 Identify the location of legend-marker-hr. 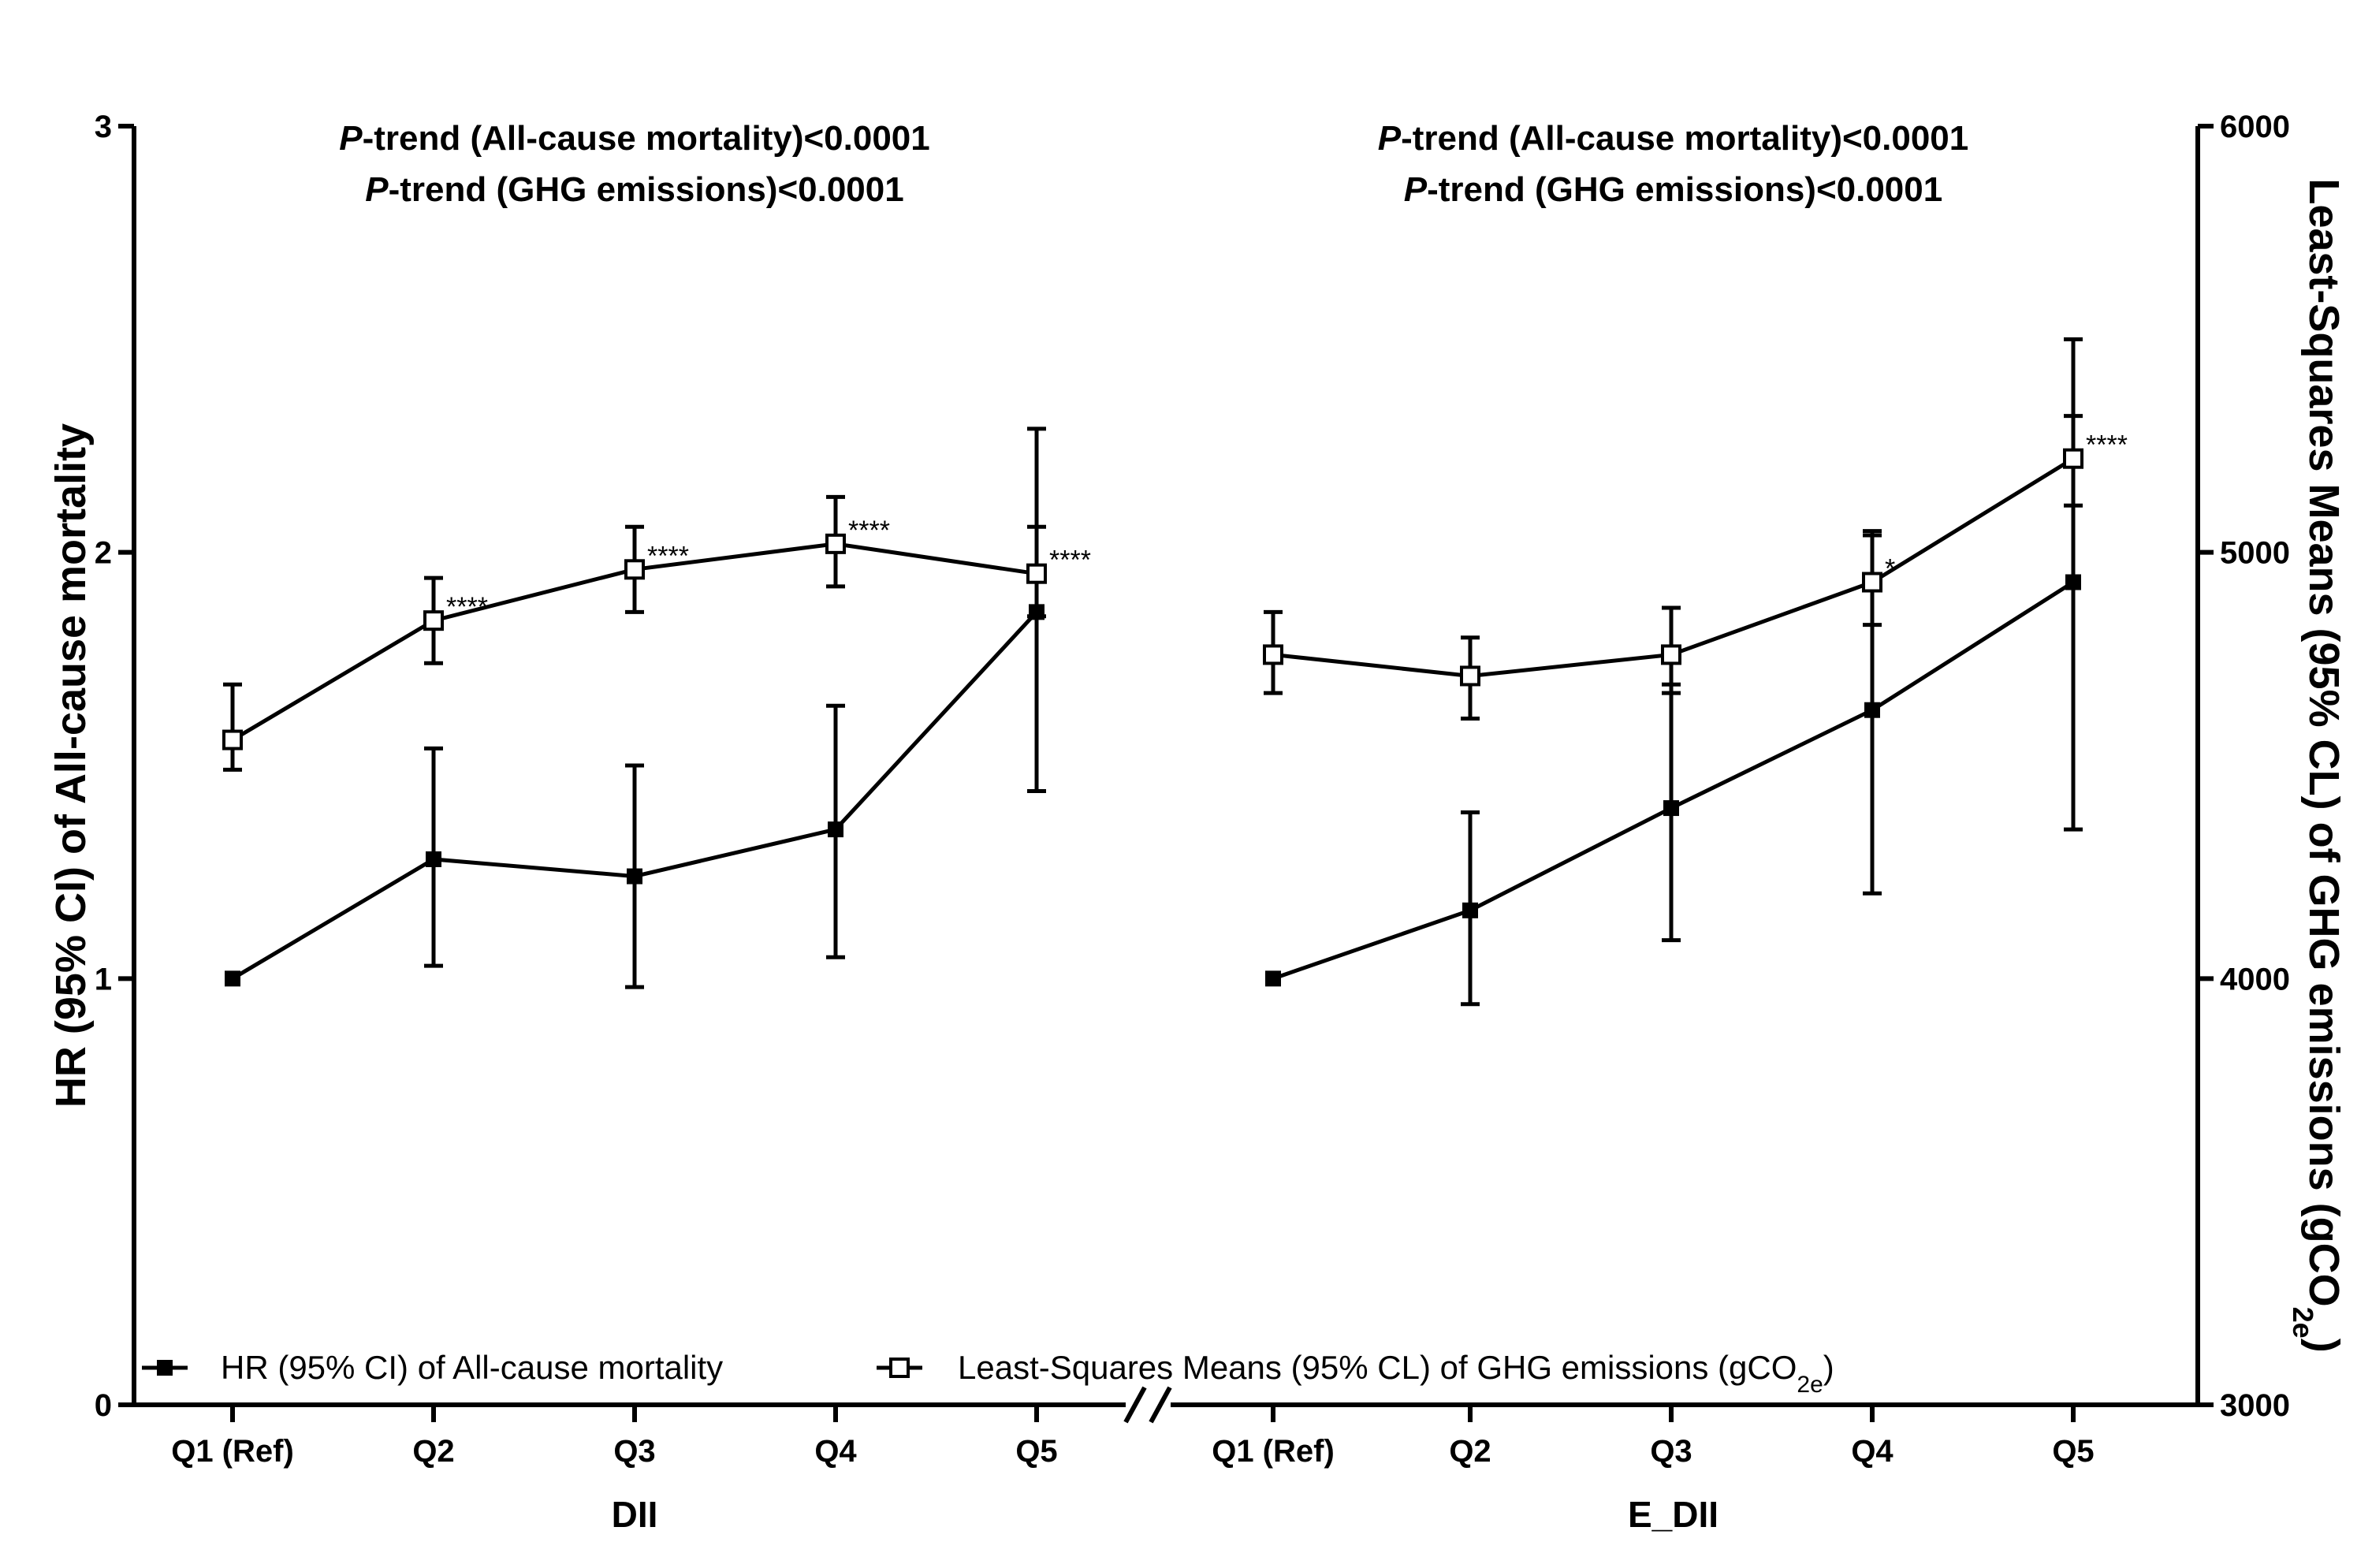
(165, 1368).